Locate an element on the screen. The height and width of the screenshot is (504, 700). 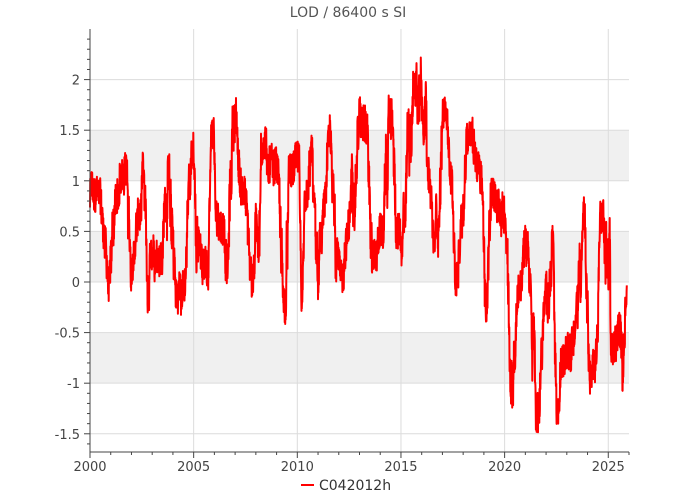
y-axis-ticks: -1.5 -1 -0.5 0 0.5 1 1.5 2 is located at coordinates (67, 258).